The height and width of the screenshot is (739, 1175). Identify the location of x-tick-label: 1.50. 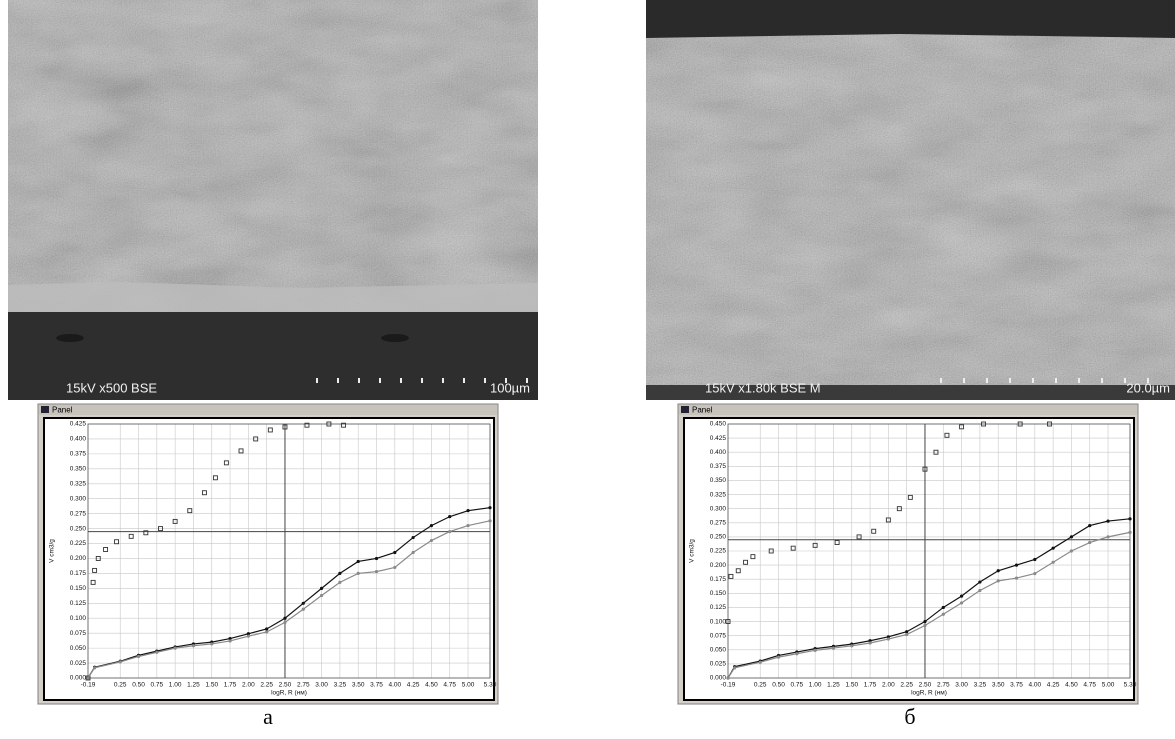
(211, 685).